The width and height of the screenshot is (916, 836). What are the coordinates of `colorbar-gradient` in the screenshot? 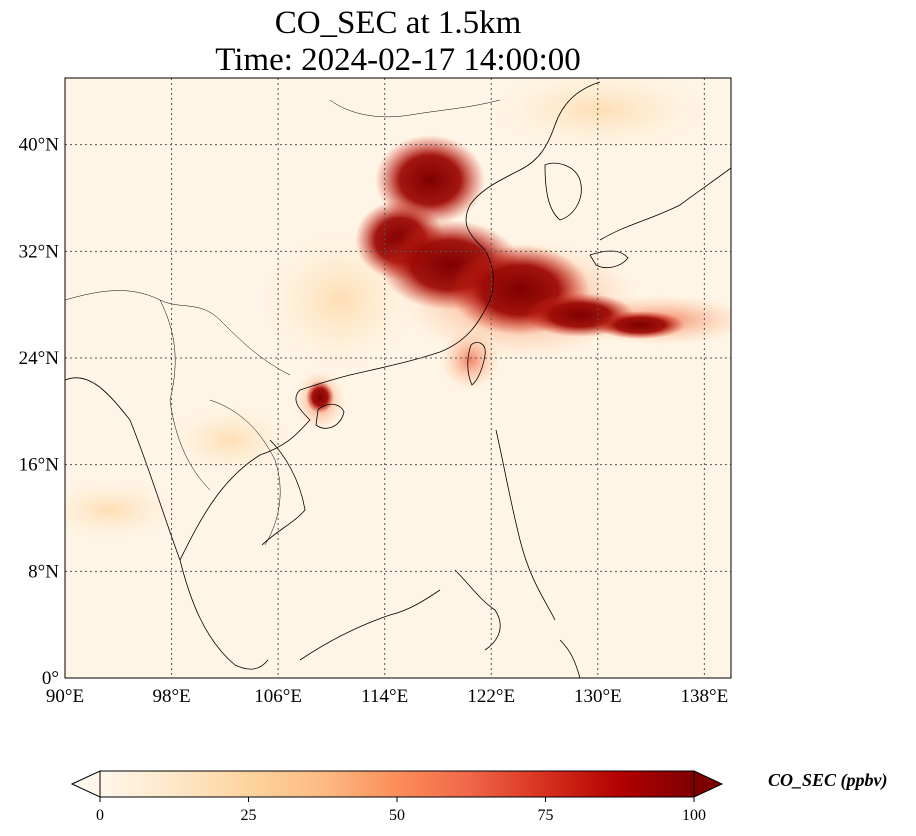 It's located at (397, 784).